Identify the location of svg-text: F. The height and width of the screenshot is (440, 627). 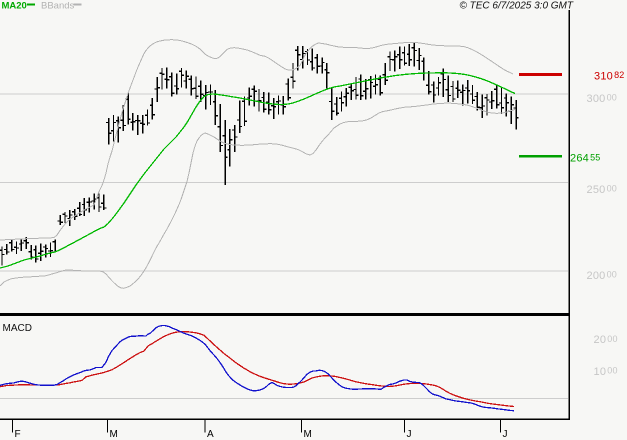
(18, 434).